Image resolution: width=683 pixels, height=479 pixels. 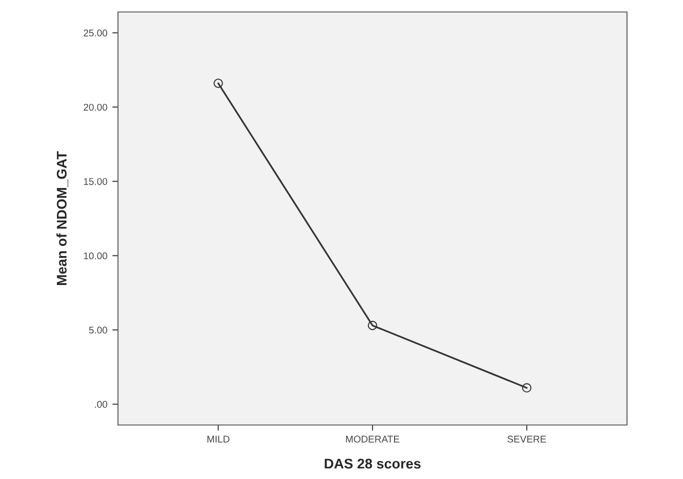 I want to click on y-tick-label: 15.00, so click(x=96, y=181).